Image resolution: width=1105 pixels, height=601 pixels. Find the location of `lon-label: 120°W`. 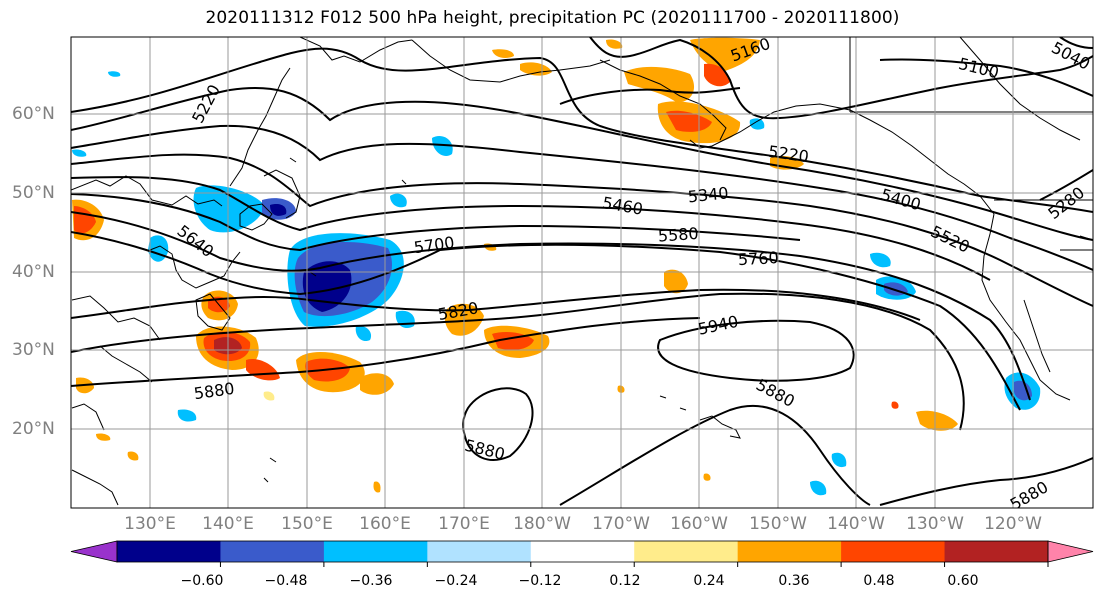

lon-label: 120°W is located at coordinates (1013, 524).